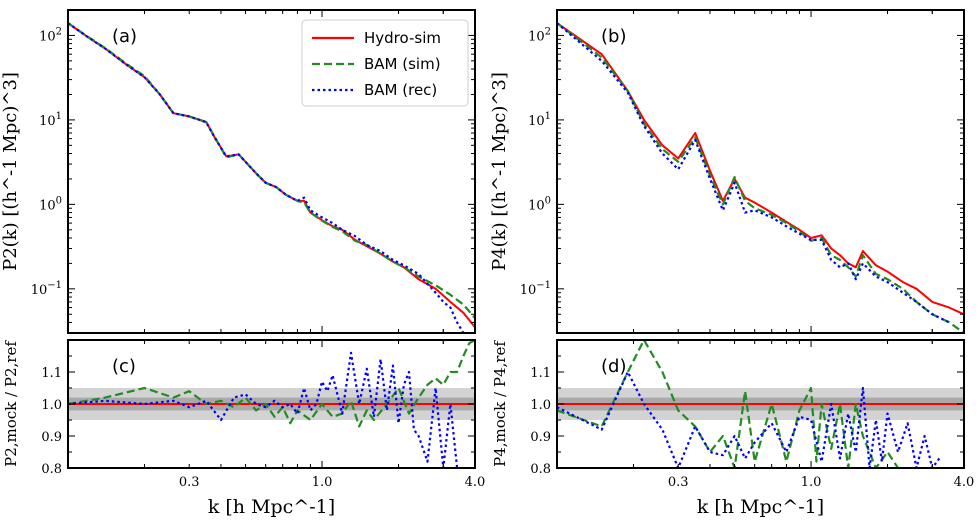 The width and height of the screenshot is (980, 528). Describe the element at coordinates (499, 171) in the screenshot. I see `y-axis-label: P4(k) [(h^-1 Mpc)^3]` at that location.